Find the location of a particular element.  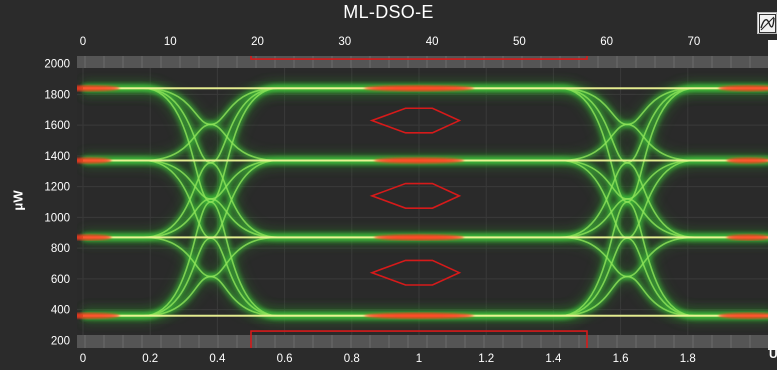

bottom-tick-label: 0 is located at coordinates (83, 359).